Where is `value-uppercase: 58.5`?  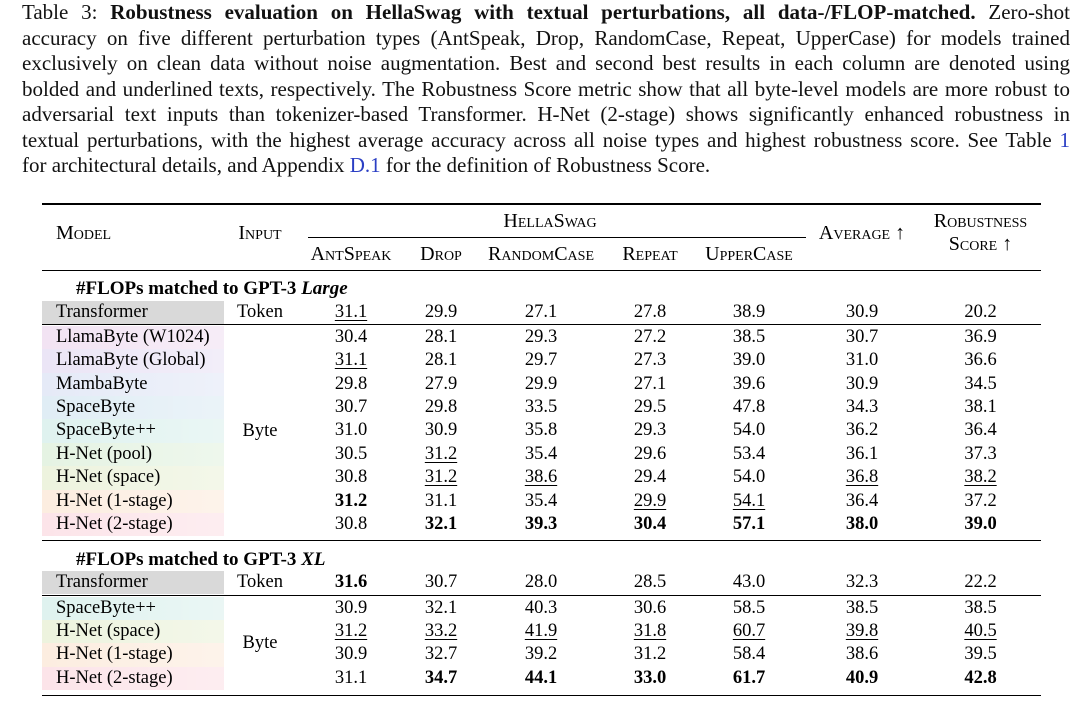 value-uppercase: 58.5 is located at coordinates (749, 607).